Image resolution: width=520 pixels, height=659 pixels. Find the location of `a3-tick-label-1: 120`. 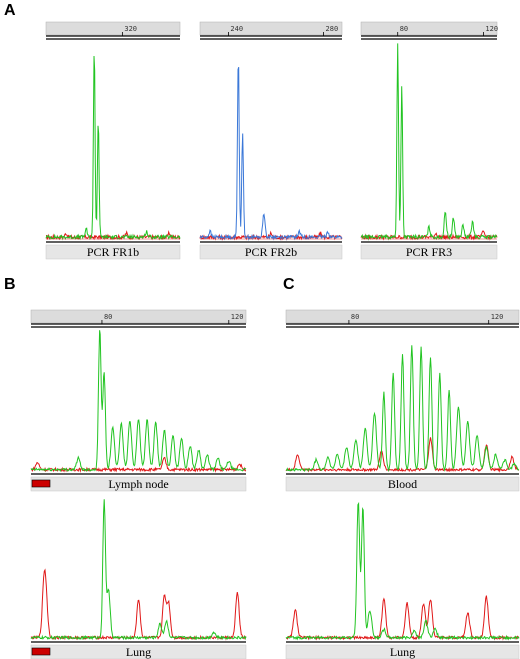

a3-tick-label-1: 120 is located at coordinates (491, 29).